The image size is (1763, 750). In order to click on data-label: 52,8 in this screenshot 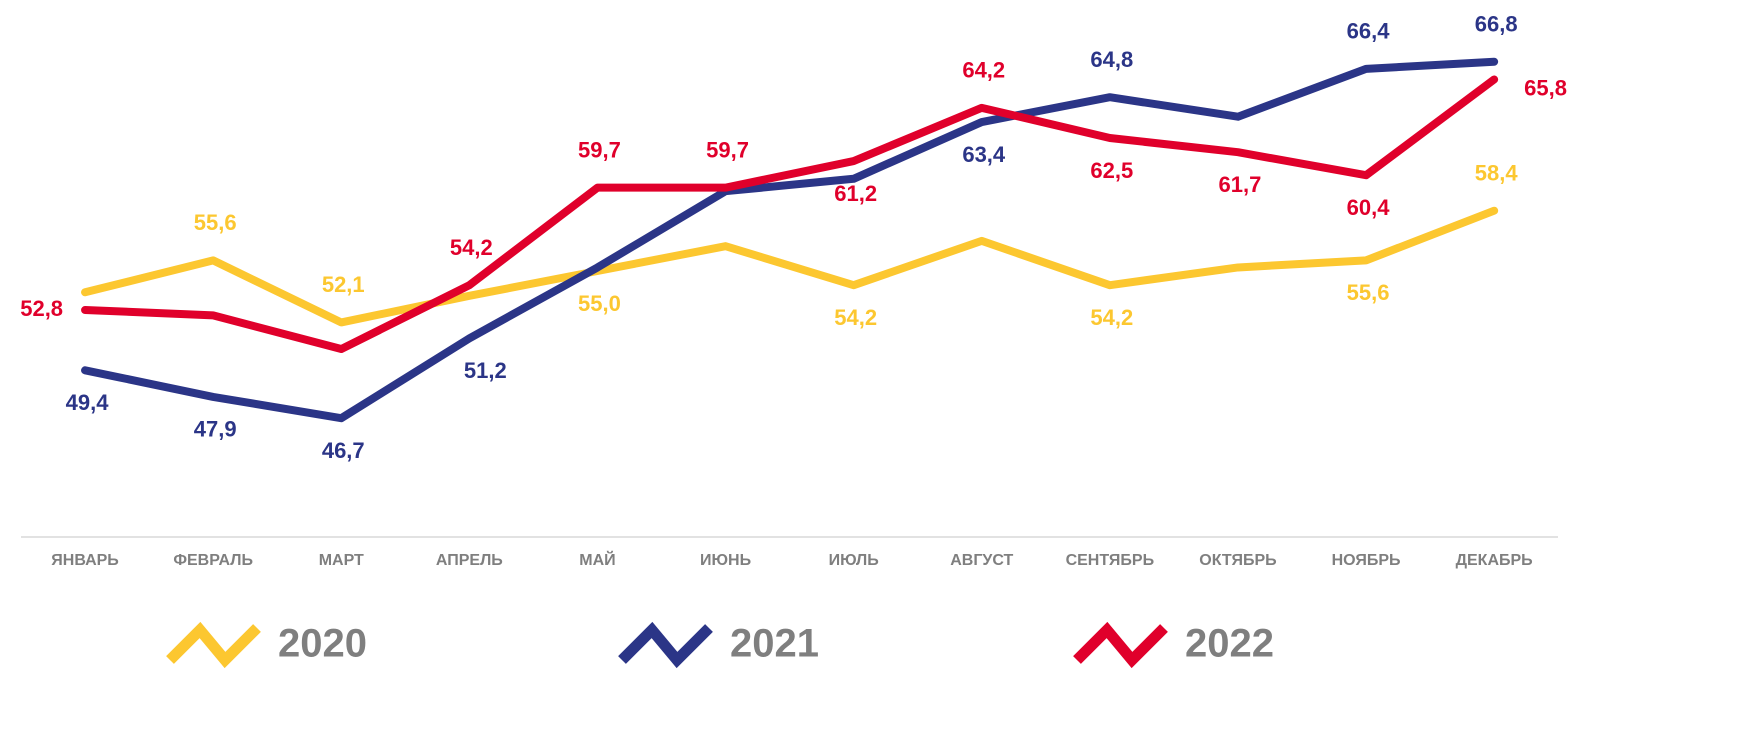, I will do `click(41, 308)`.